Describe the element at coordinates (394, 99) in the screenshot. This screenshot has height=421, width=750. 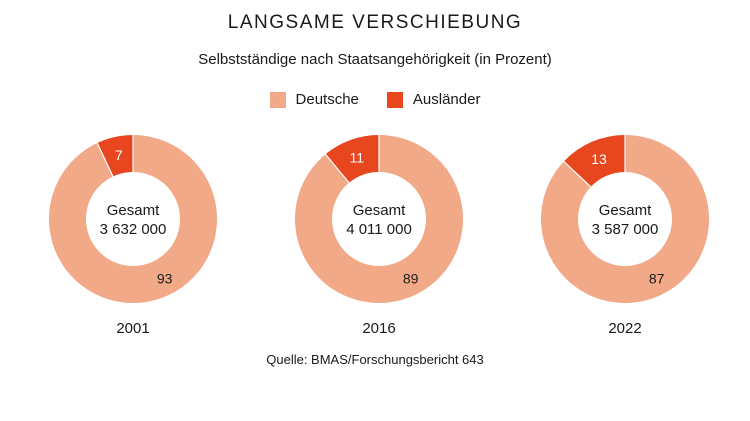
I see `legend-swatch-auslaender` at that location.